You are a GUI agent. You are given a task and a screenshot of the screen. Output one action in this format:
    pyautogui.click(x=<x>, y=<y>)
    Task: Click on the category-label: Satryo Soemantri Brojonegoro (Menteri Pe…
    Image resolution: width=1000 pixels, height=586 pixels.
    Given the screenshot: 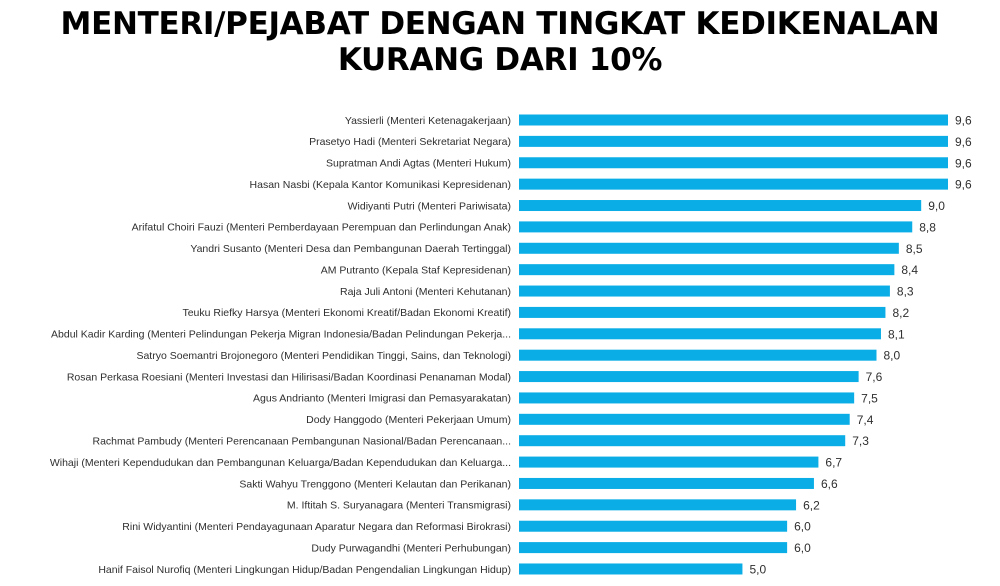 What is the action you would take?
    pyautogui.click(x=323, y=356)
    